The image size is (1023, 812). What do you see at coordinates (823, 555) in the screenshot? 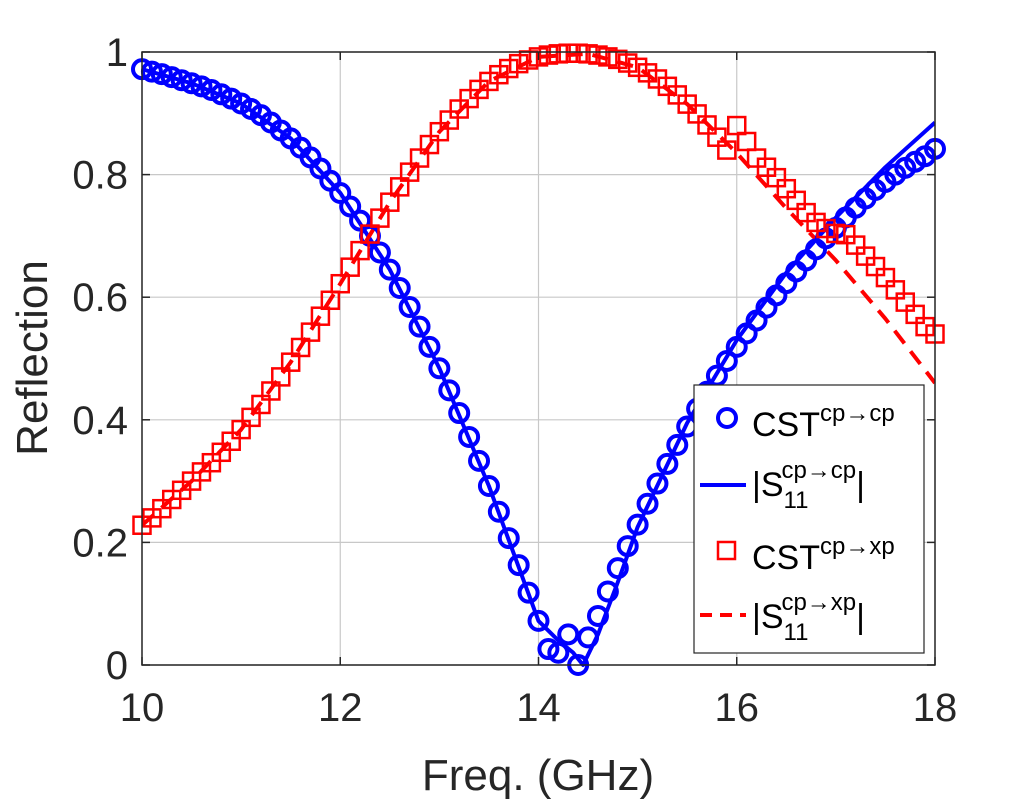
I see `legend-label-cst-xpol: CSTcp→xp` at bounding box center [823, 555].